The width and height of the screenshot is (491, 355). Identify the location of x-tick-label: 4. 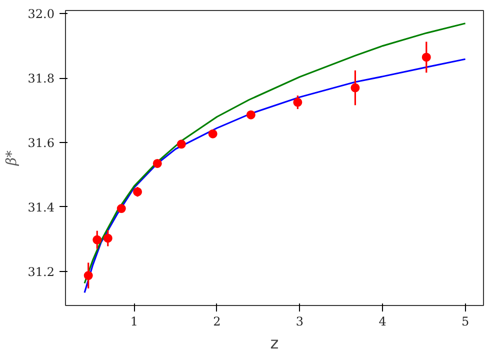
(382, 321).